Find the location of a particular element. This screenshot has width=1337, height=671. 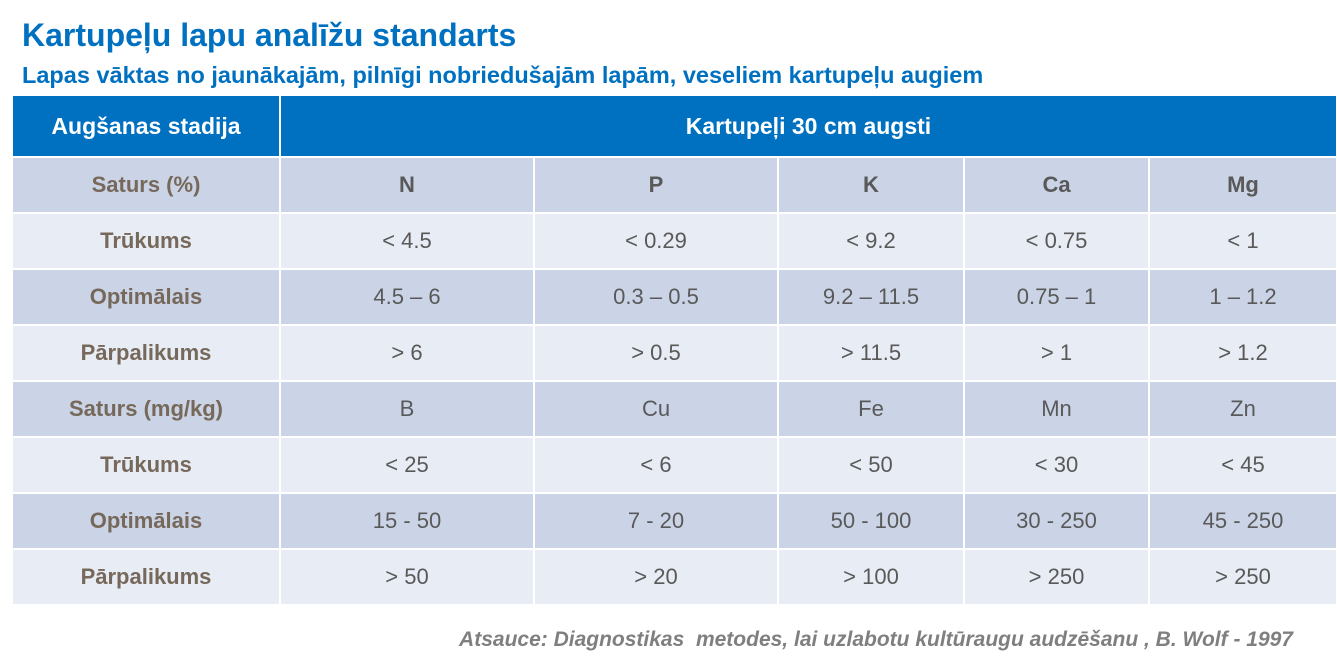

cell: 50 - 100 is located at coordinates (871, 521).